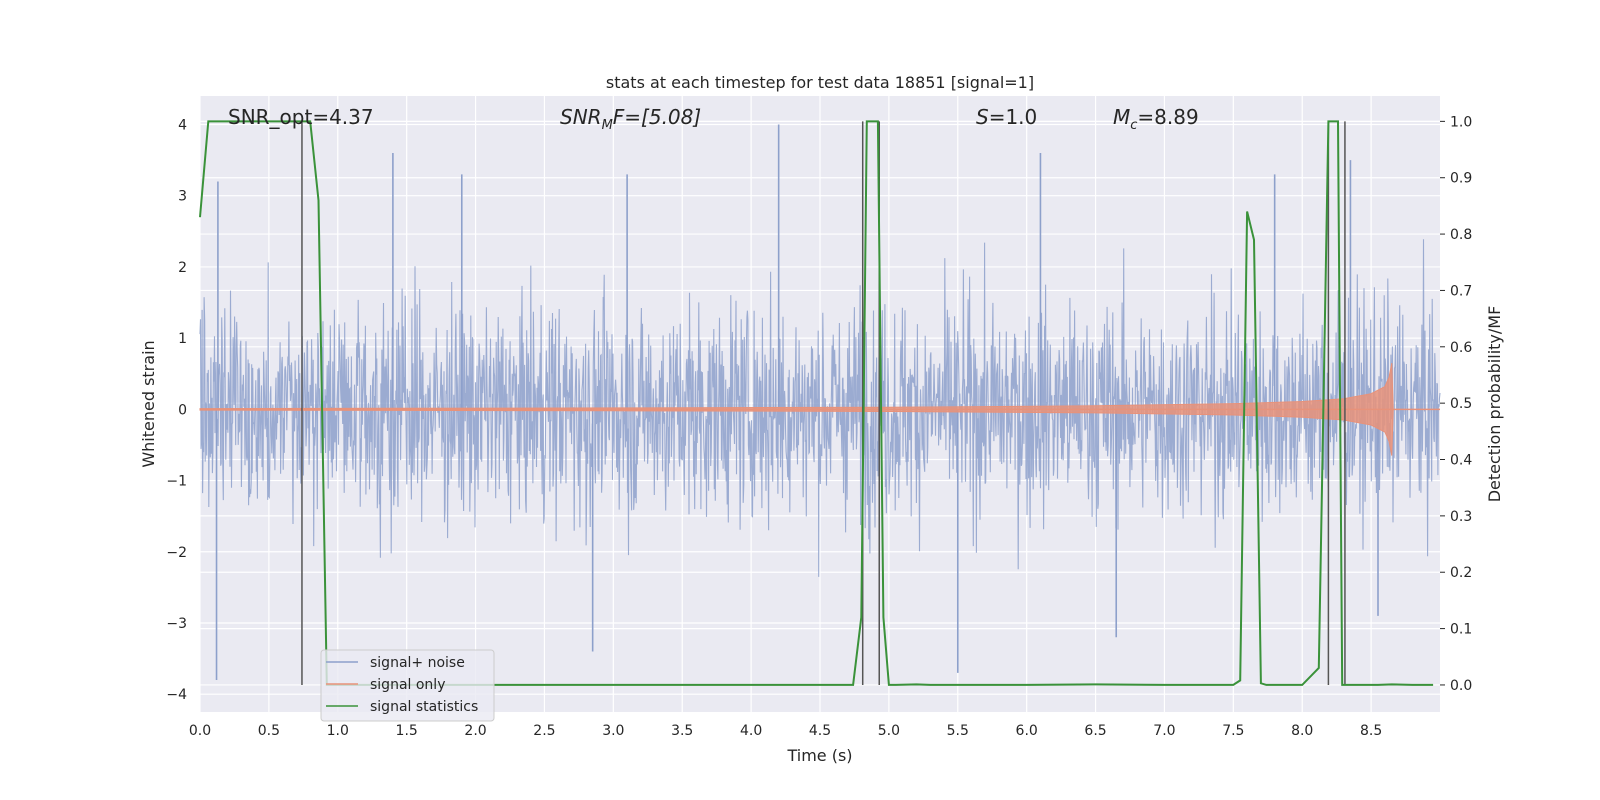  Describe the element at coordinates (176, 695) in the screenshot. I see `y-tick-label: −4` at that location.